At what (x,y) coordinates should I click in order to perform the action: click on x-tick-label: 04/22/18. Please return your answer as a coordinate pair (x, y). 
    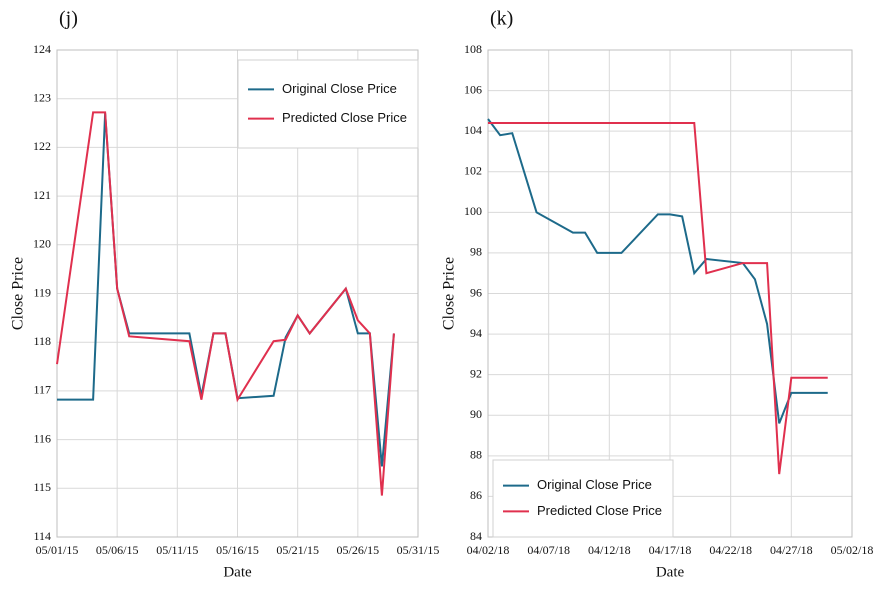
    Looking at the image, I should click on (730, 550).